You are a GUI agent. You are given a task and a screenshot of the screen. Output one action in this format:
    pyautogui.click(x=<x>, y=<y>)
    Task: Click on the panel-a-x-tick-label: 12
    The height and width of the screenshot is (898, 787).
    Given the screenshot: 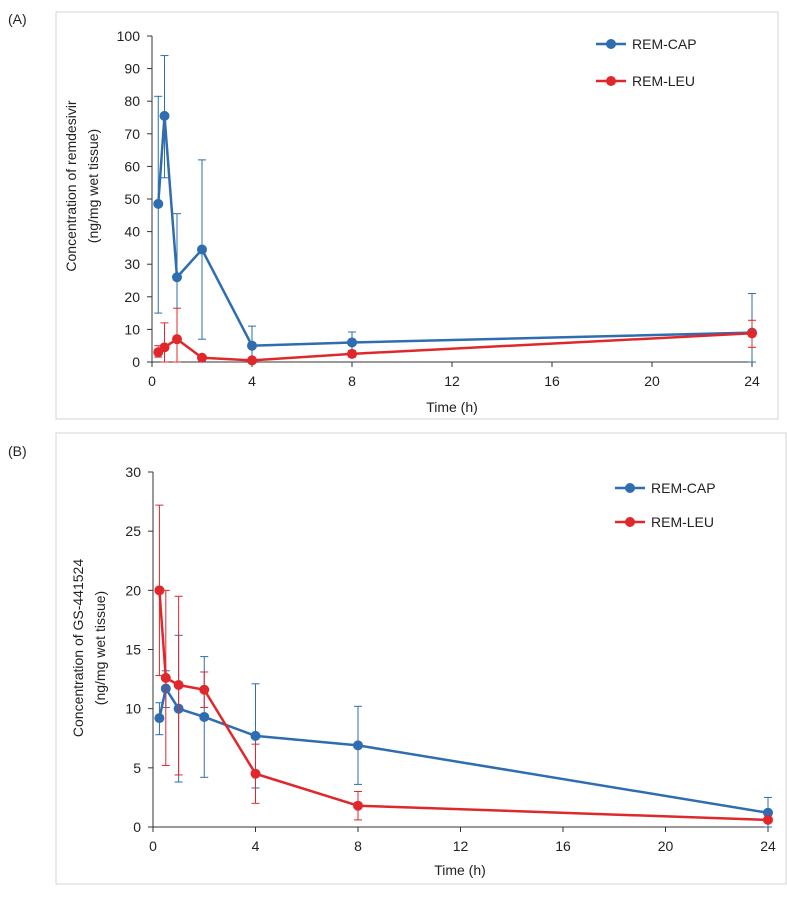 What is the action you would take?
    pyautogui.click(x=452, y=381)
    